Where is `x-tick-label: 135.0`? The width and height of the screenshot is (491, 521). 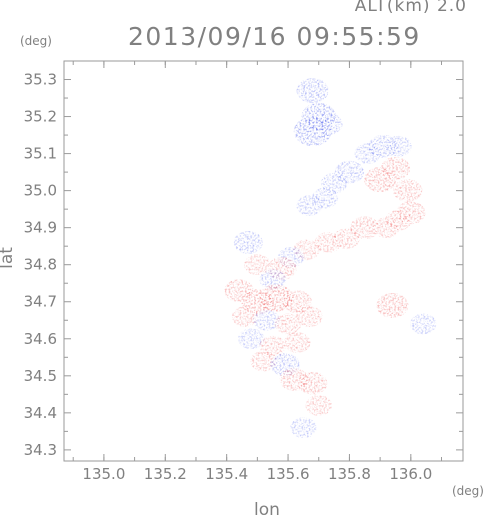
x-tick-label: 135.0 is located at coordinates (103, 474).